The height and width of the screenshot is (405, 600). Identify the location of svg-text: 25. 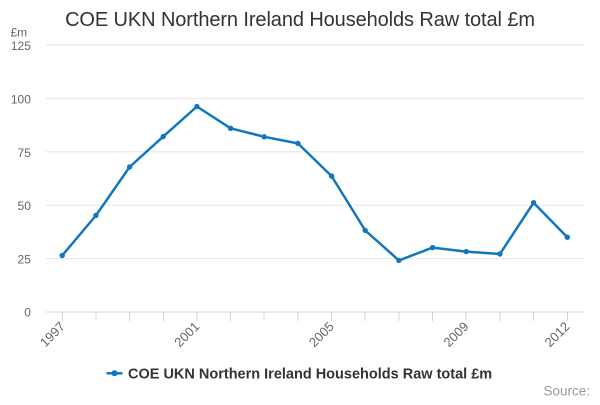
(25, 260).